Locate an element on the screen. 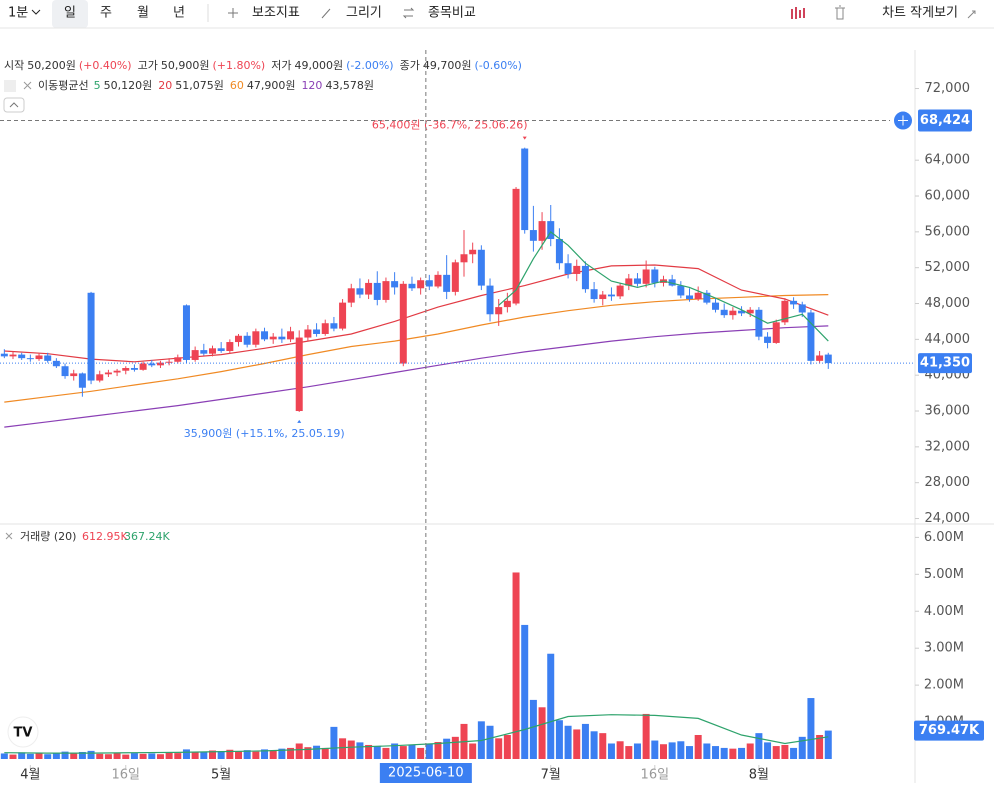 The image size is (994, 787). ma-period: 60 is located at coordinates (237, 85).